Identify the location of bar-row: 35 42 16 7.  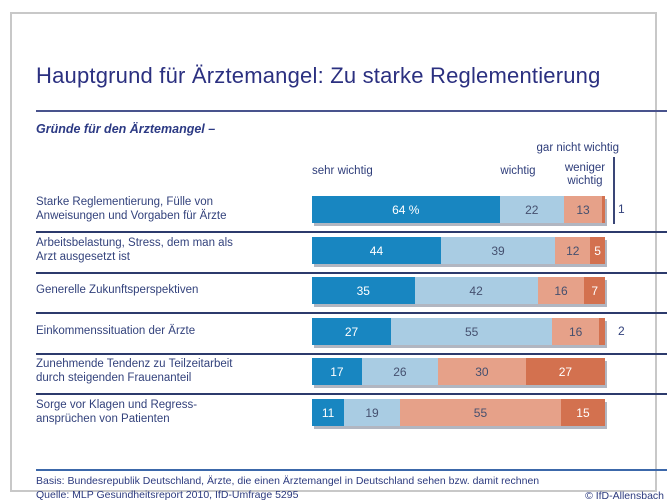
(458, 290).